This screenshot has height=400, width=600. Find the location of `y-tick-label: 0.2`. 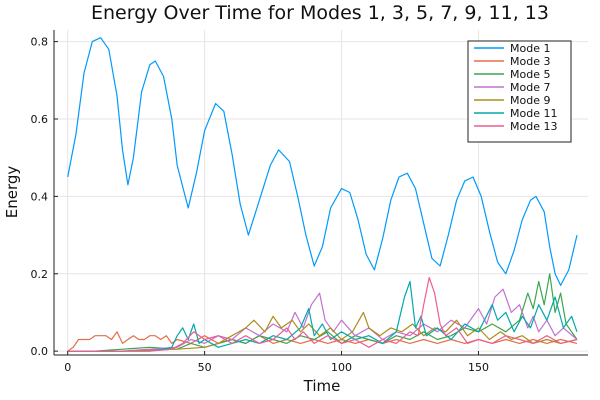

y-tick-label: 0.2 is located at coordinates (40, 274).